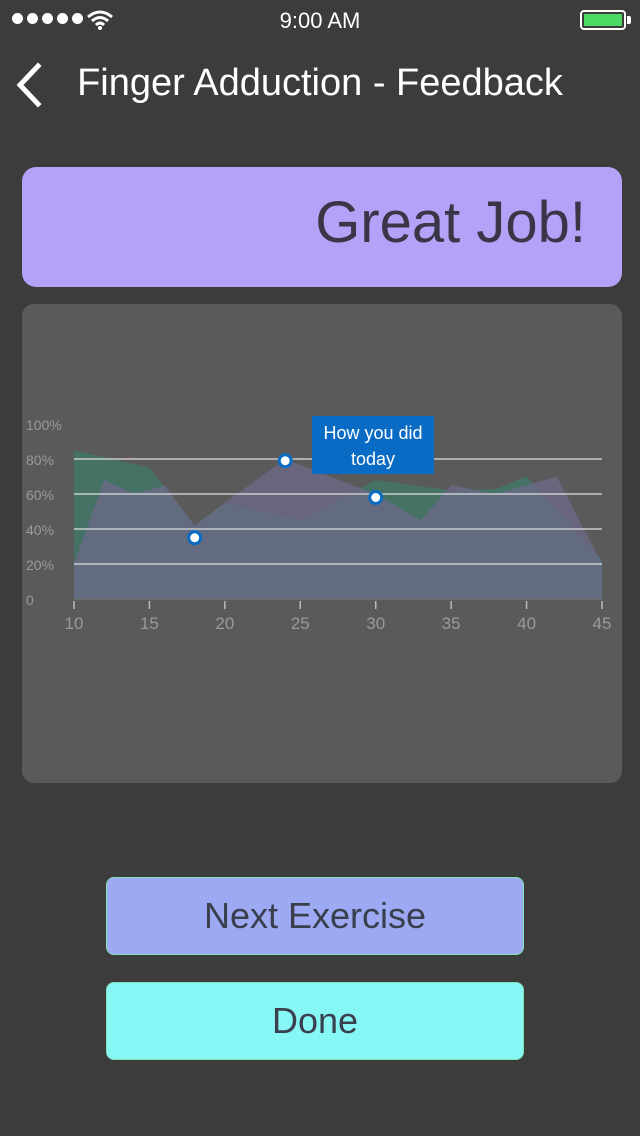 This screenshot has height=1136, width=640. Describe the element at coordinates (603, 20) in the screenshot. I see `battery-icon` at that location.